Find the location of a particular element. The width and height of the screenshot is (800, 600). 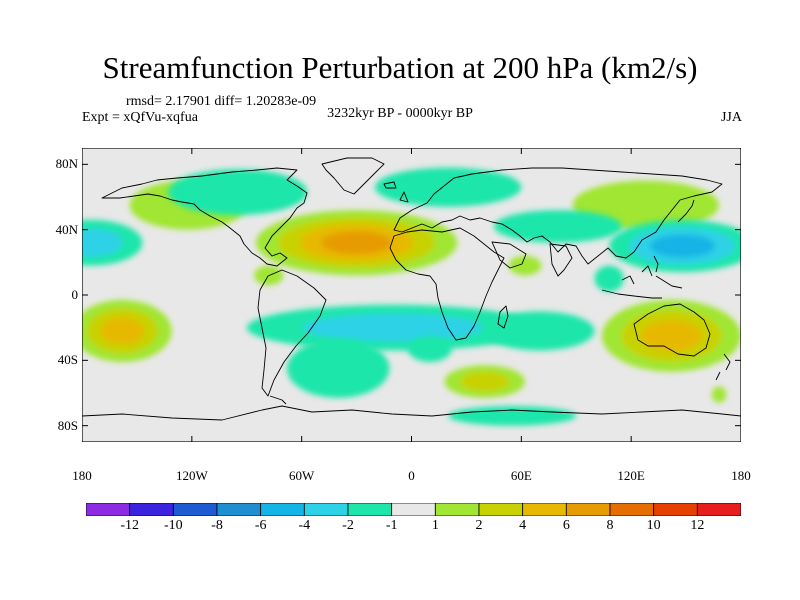

coast-japan is located at coordinates (686, 211).